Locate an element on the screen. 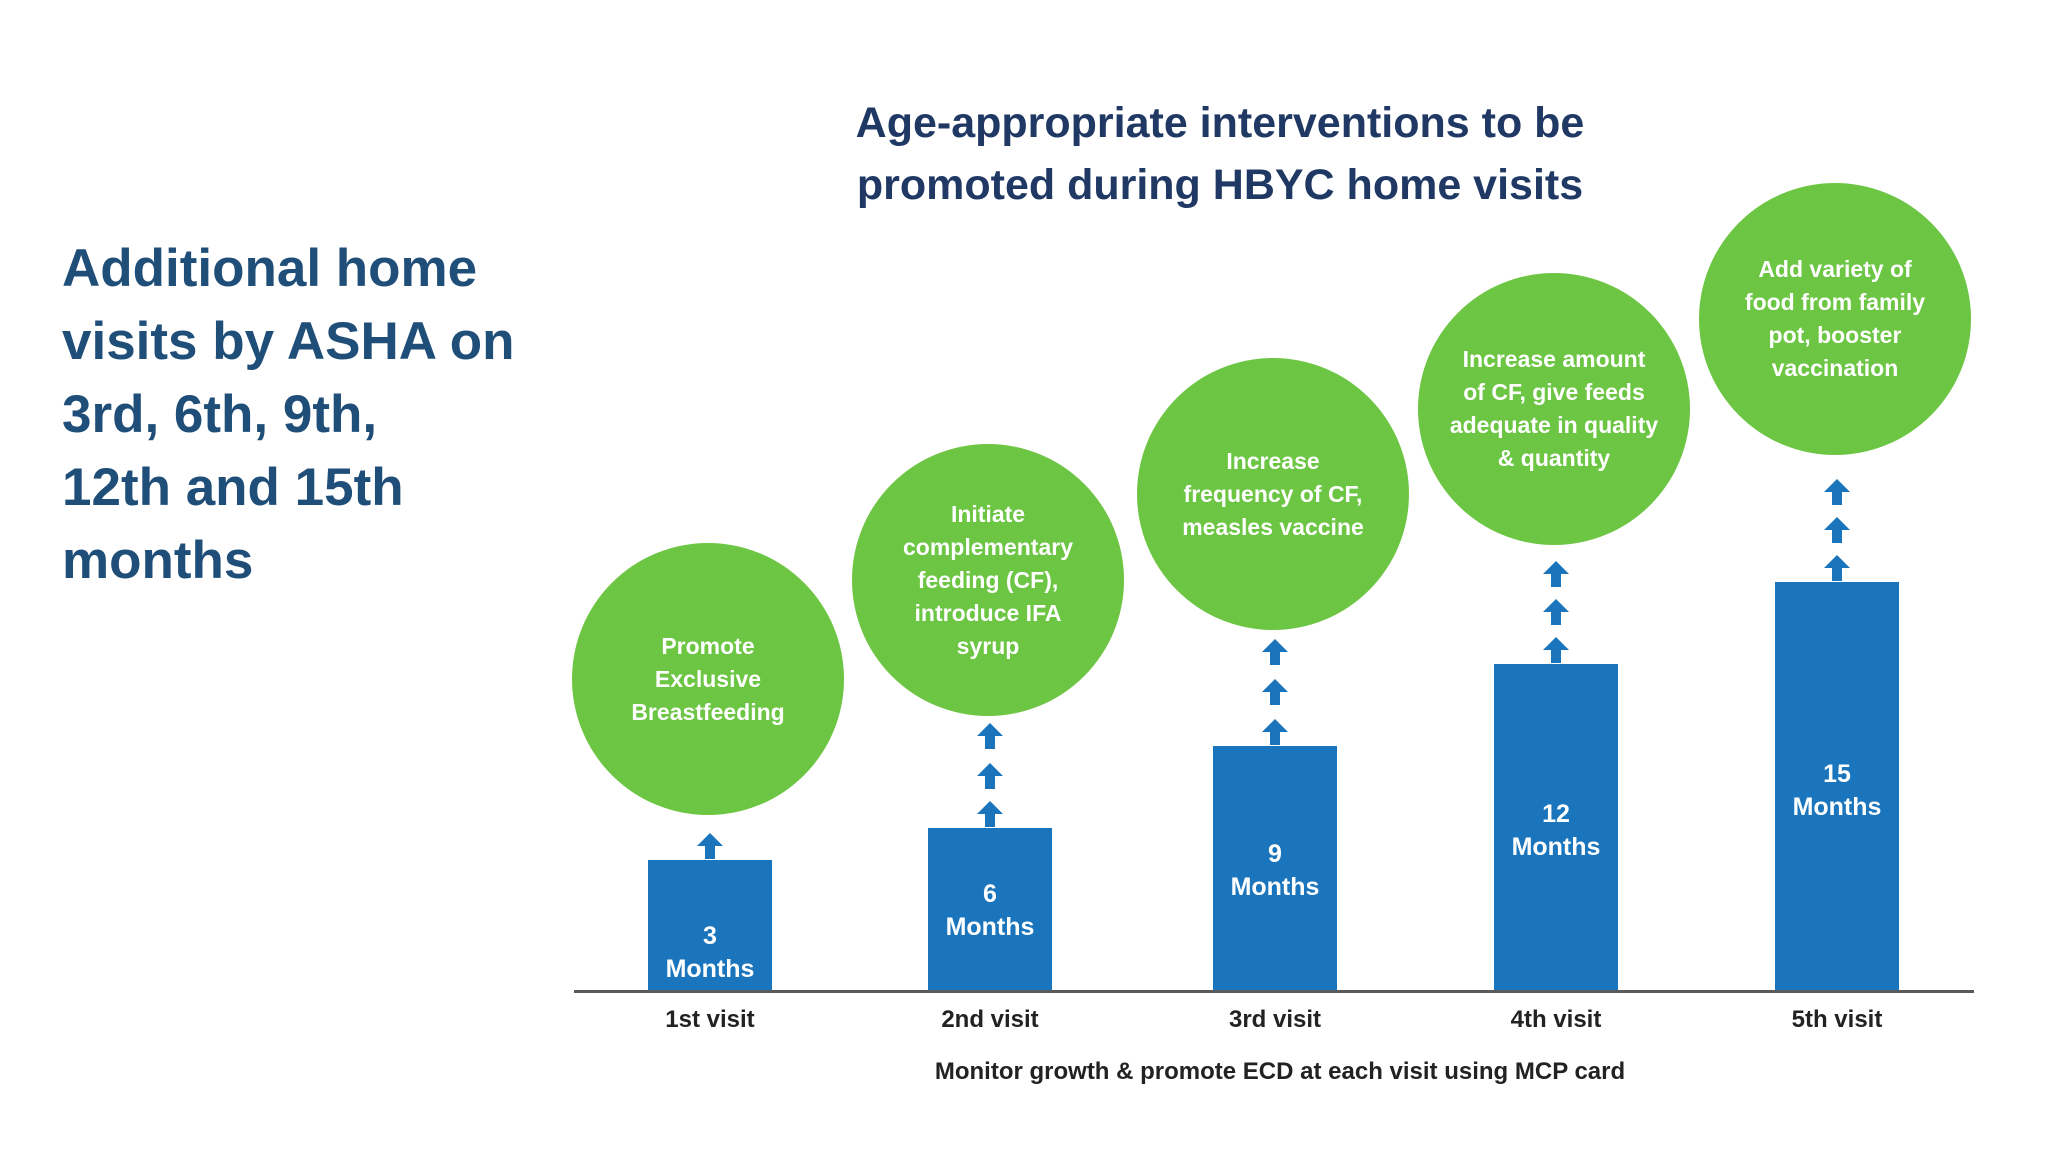  bubble-line: of CF, give feeds is located at coordinates (1554, 392).